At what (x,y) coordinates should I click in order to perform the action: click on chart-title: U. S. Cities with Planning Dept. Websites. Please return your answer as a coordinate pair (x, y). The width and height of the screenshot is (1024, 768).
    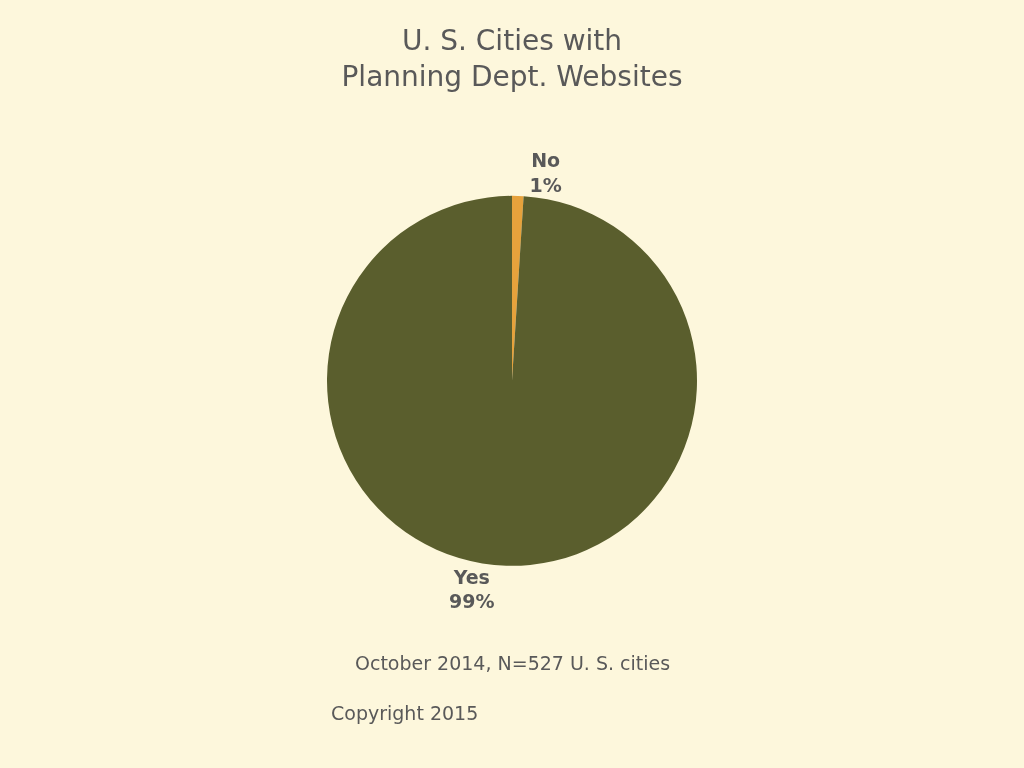
    Looking at the image, I should click on (512, 58).